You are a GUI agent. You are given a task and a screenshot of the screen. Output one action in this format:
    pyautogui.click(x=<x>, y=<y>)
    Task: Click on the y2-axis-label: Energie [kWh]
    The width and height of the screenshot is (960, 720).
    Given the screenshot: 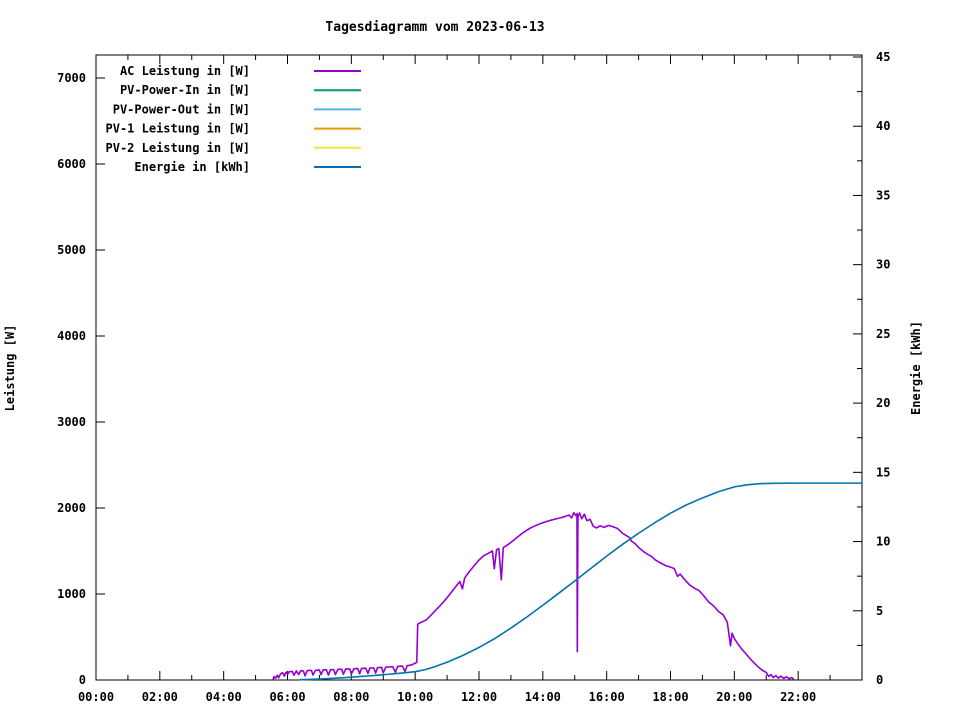 What is the action you would take?
    pyautogui.click(x=916, y=368)
    